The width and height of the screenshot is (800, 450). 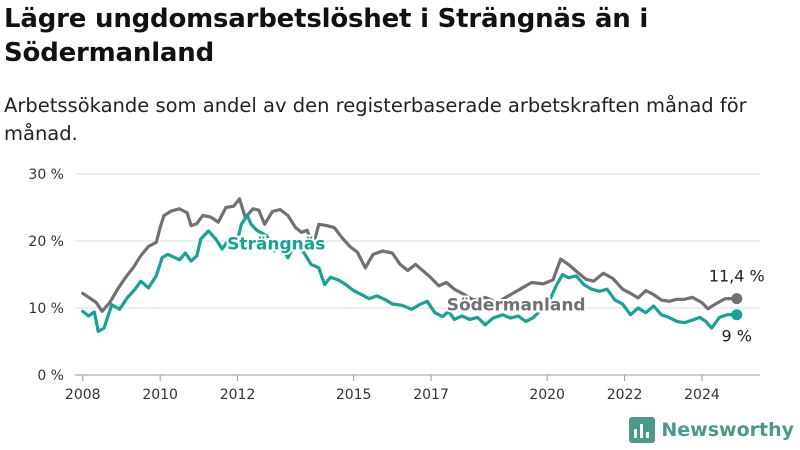 What do you see at coordinates (431, 395) in the screenshot?
I see `x-tick-label: 2017` at bounding box center [431, 395].